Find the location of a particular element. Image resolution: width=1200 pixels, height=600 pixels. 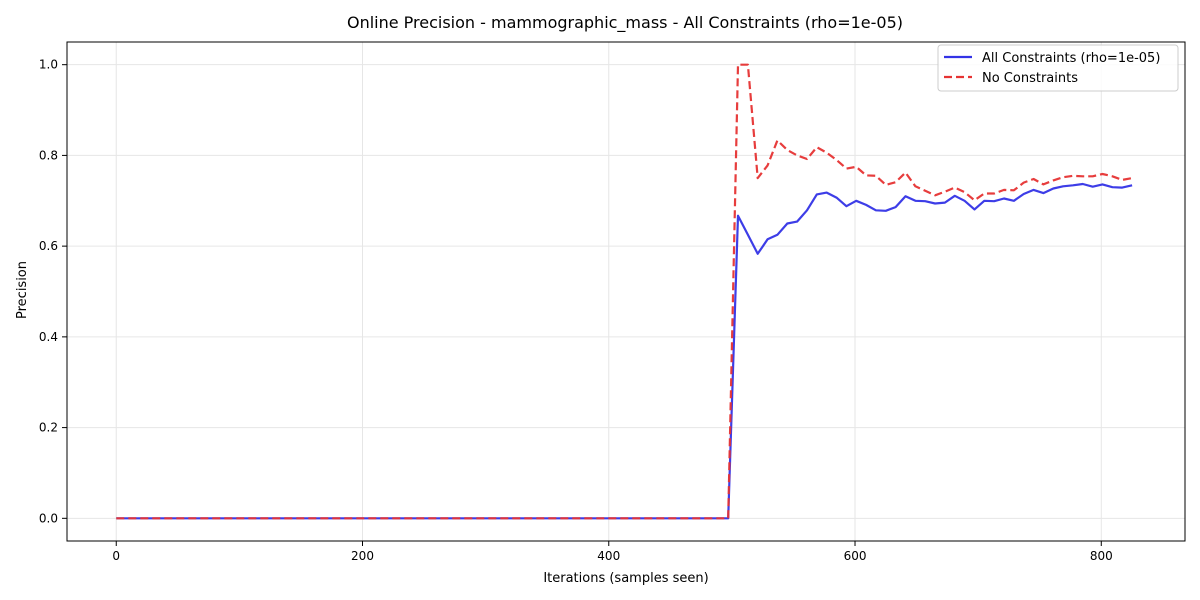

y-tick-label: 1.0 is located at coordinates (48, 65).